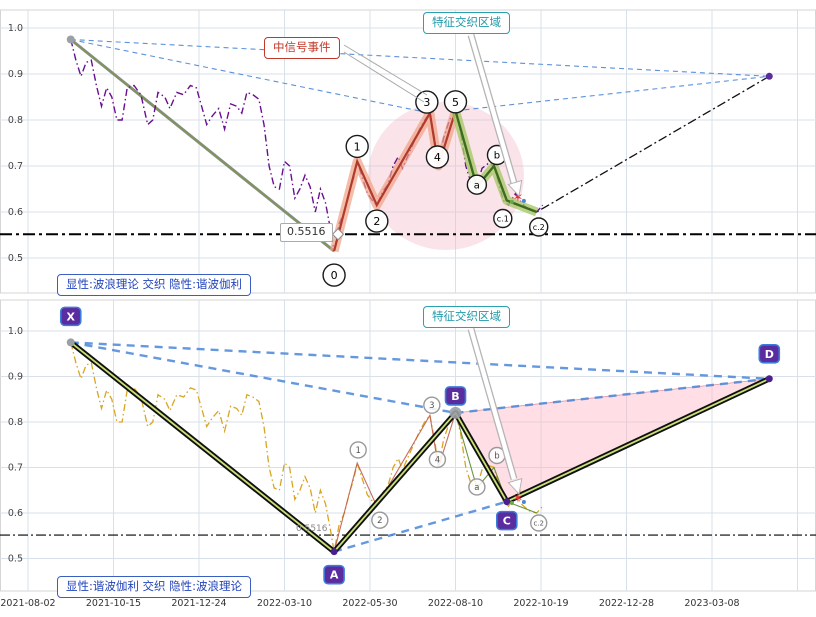 This screenshot has width=816, height=617. What do you see at coordinates (284, 603) in the screenshot?
I see `x-tick-label: 2022-03-10` at bounding box center [284, 603].